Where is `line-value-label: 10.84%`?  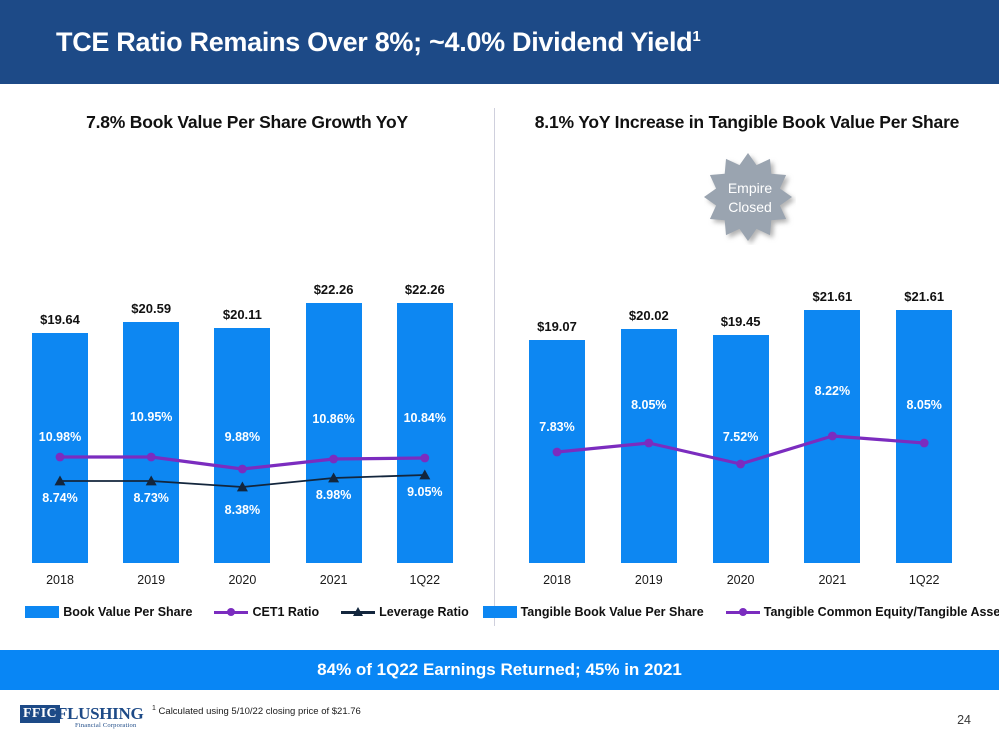
line-value-label: 10.84% is located at coordinates (424, 418).